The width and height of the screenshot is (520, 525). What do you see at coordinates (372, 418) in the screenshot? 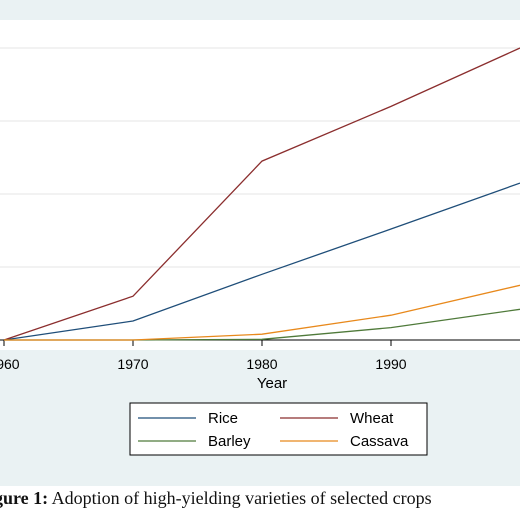
I see `legend-label-wheat: Wheat` at bounding box center [372, 418].